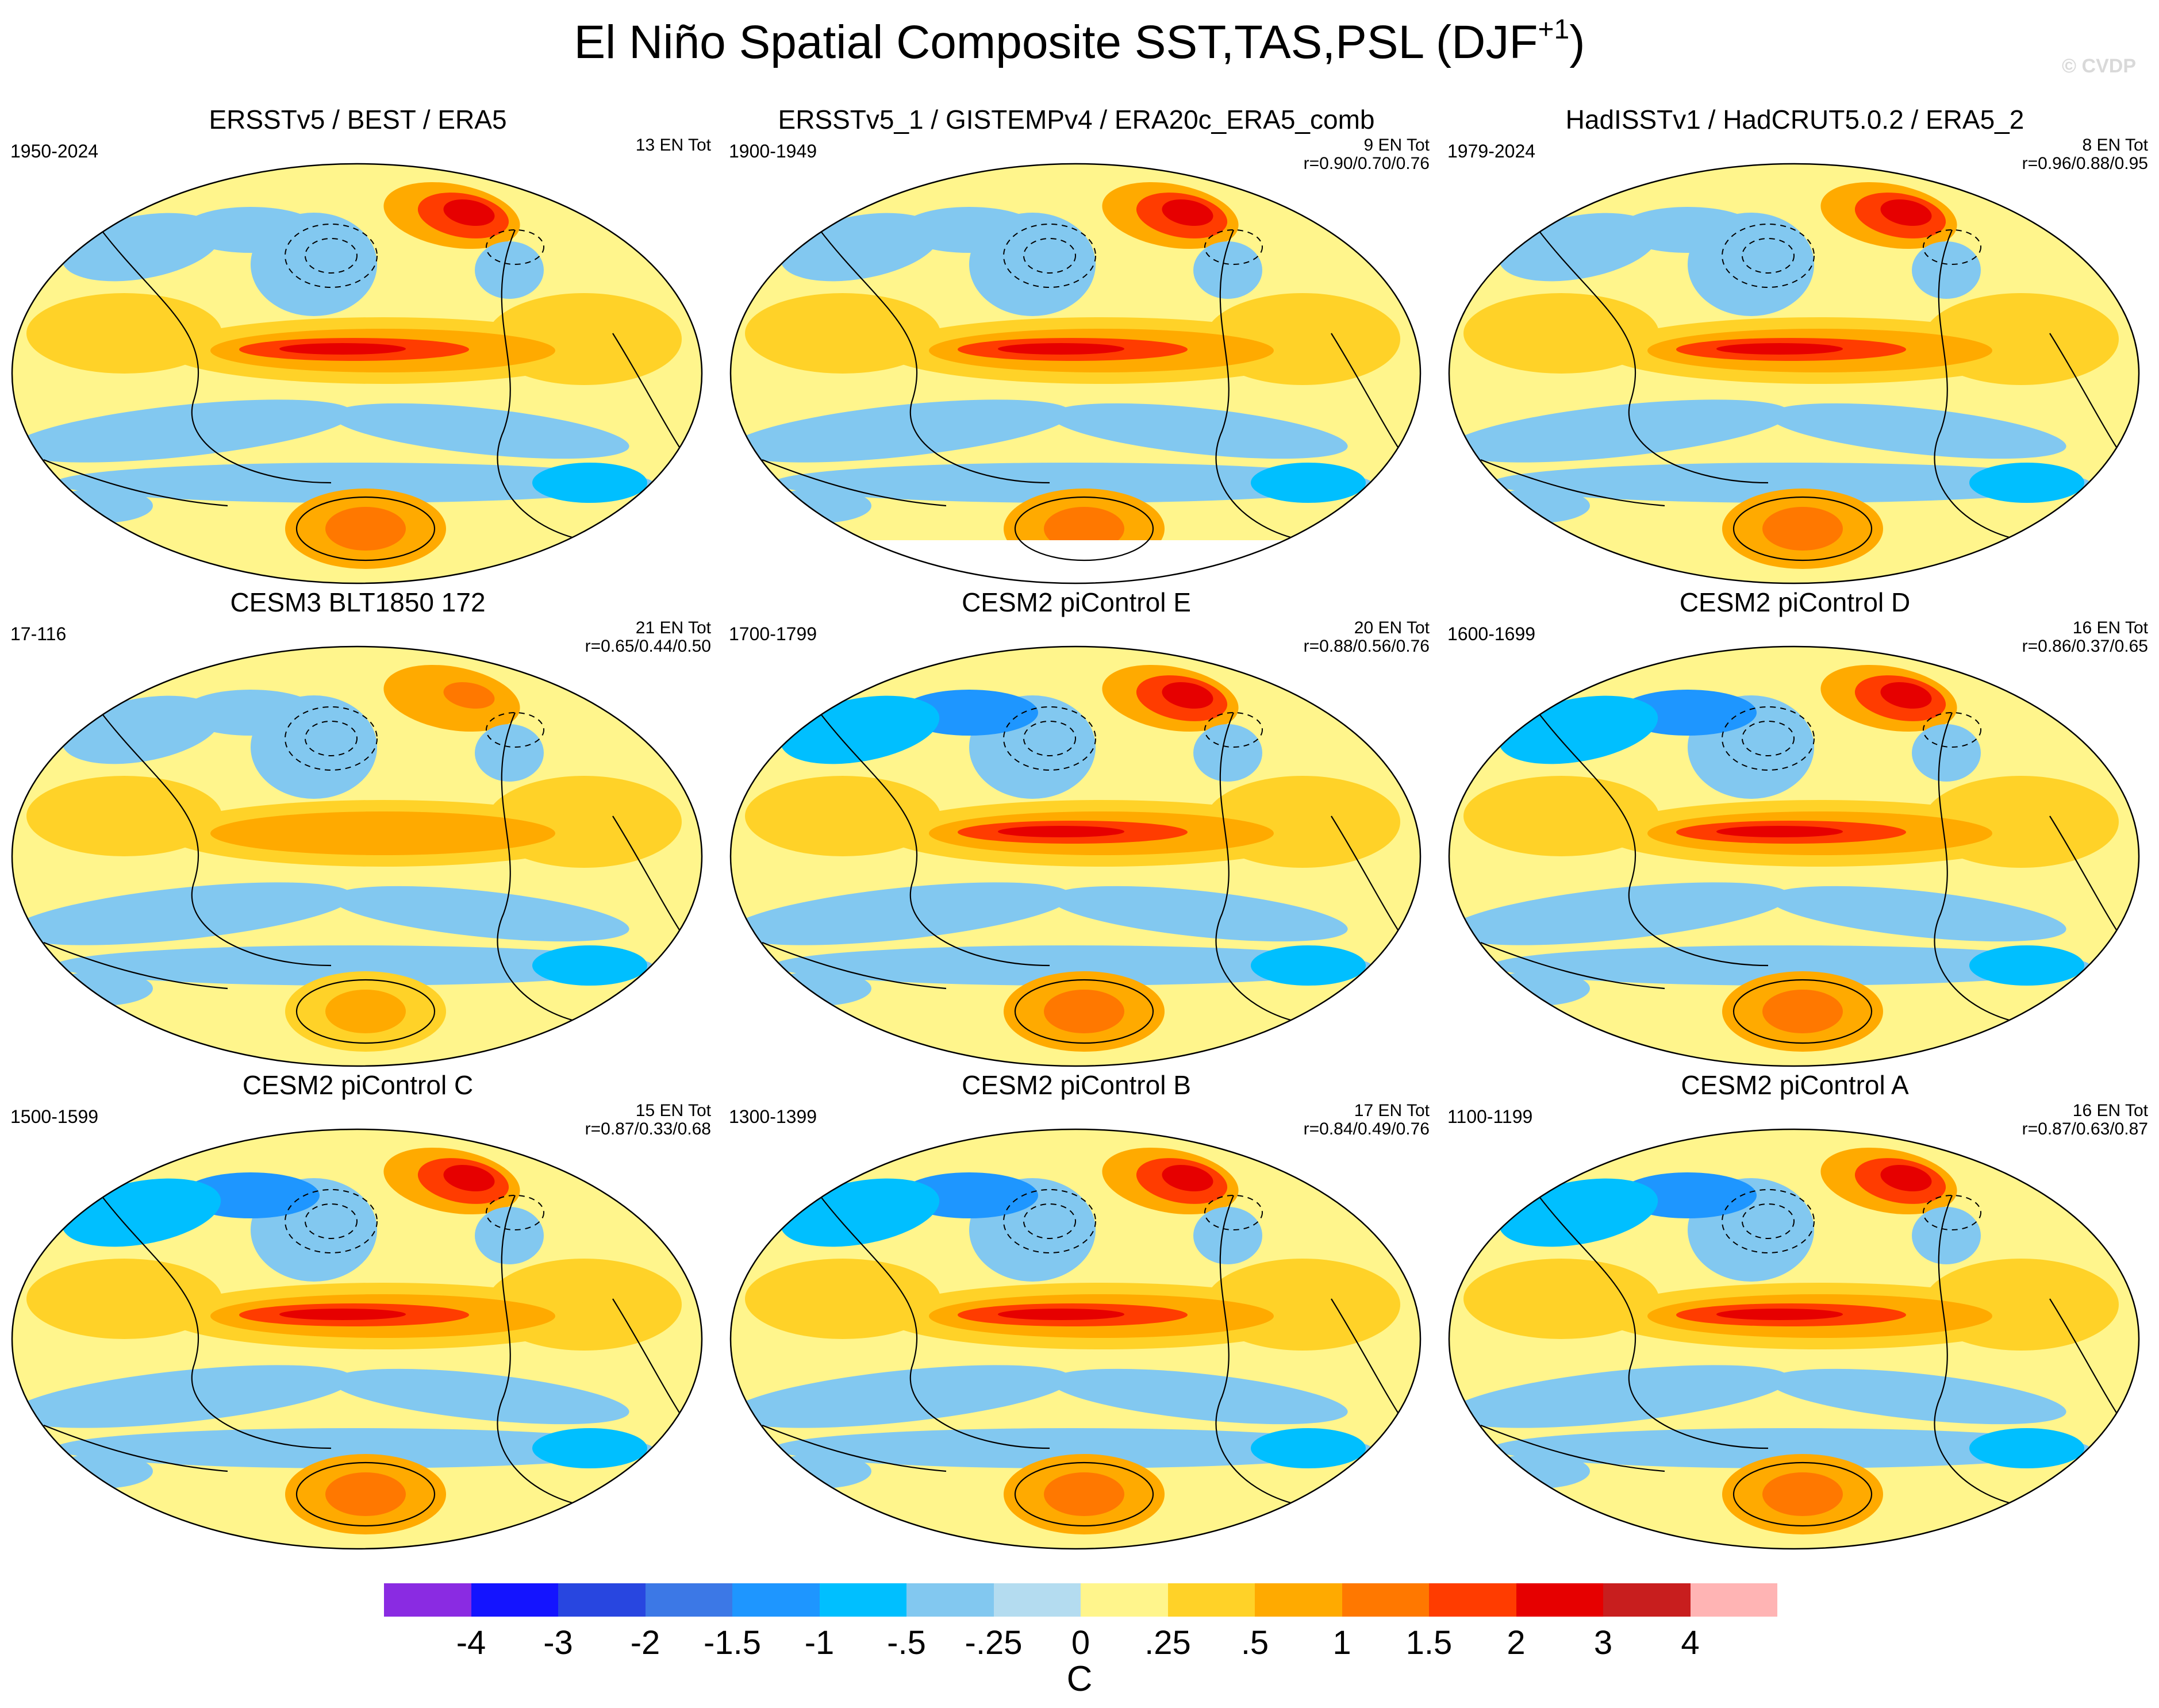 The image size is (2159, 1708). I want to click on panel-years: 1979-2024, so click(1491, 151).